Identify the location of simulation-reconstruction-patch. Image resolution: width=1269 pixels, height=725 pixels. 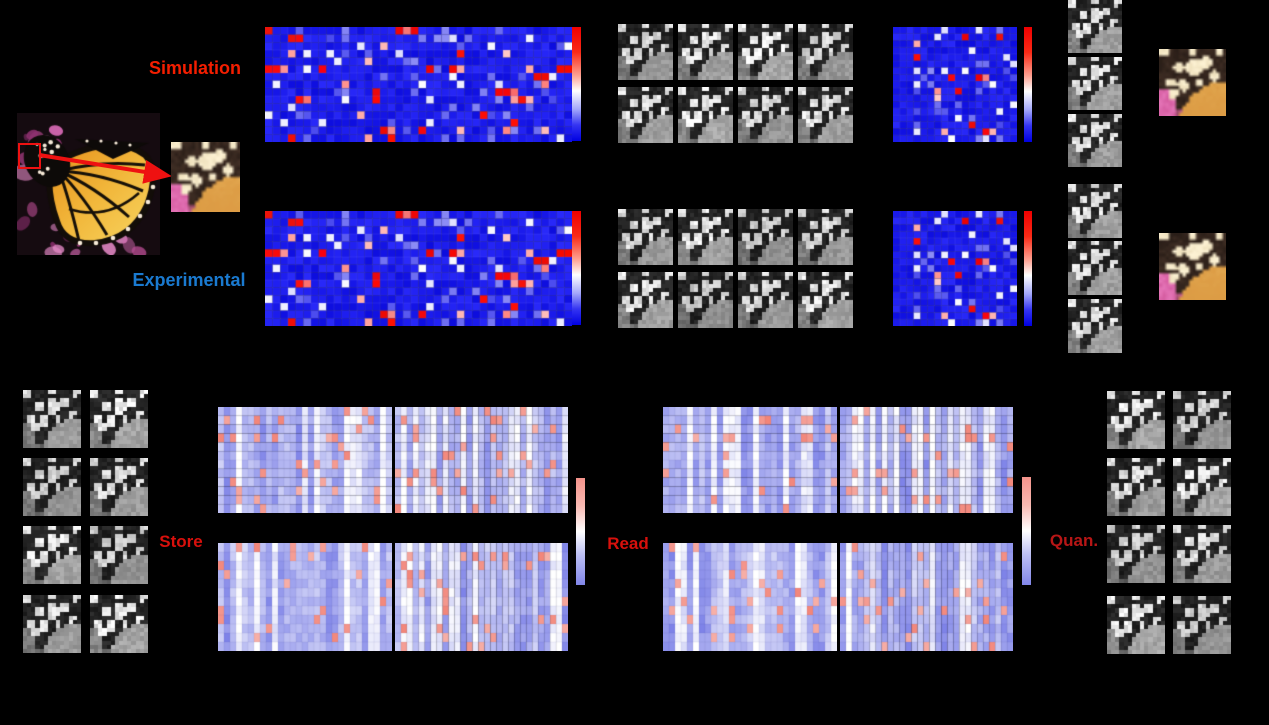
(1192, 82).